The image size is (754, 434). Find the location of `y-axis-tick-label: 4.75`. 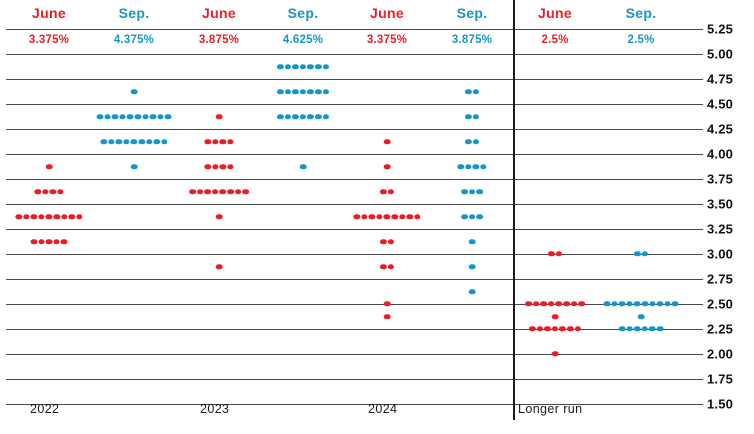

y-axis-tick-label: 4.75 is located at coordinates (720, 79).